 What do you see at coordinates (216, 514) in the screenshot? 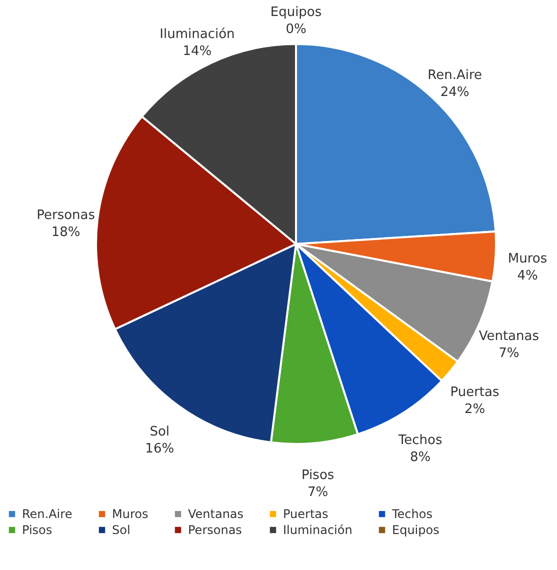
I see `legend-label: Ventanas` at bounding box center [216, 514].